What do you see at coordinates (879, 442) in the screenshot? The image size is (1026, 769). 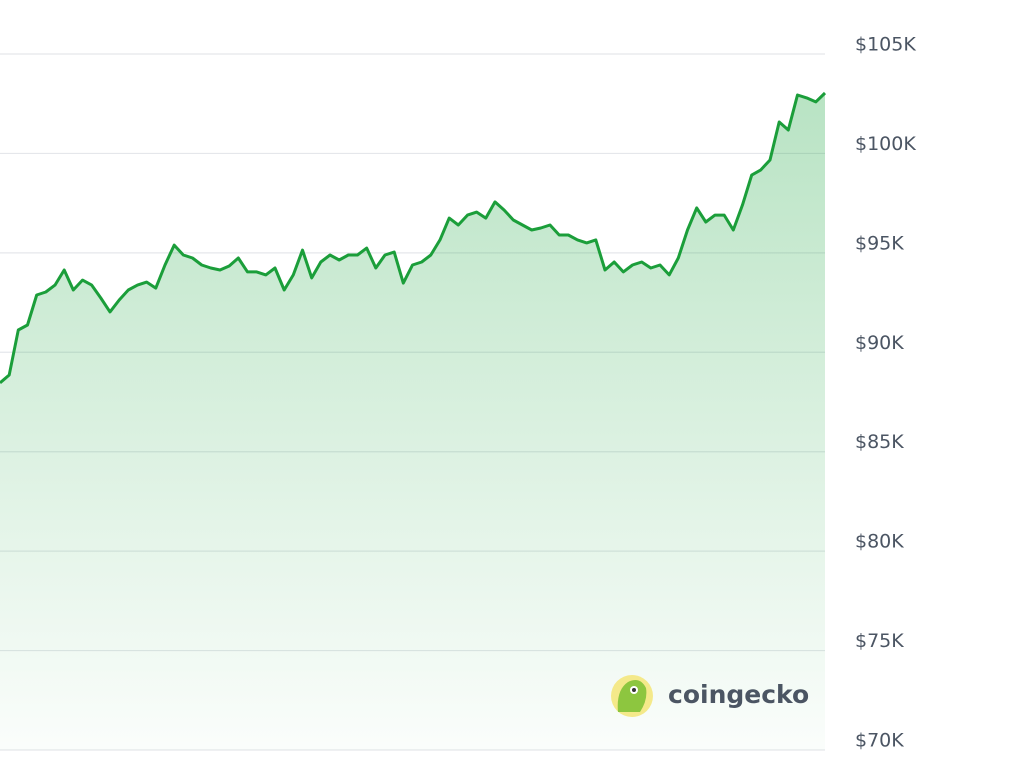 I see `y-tick-label: $85K` at bounding box center [879, 442].